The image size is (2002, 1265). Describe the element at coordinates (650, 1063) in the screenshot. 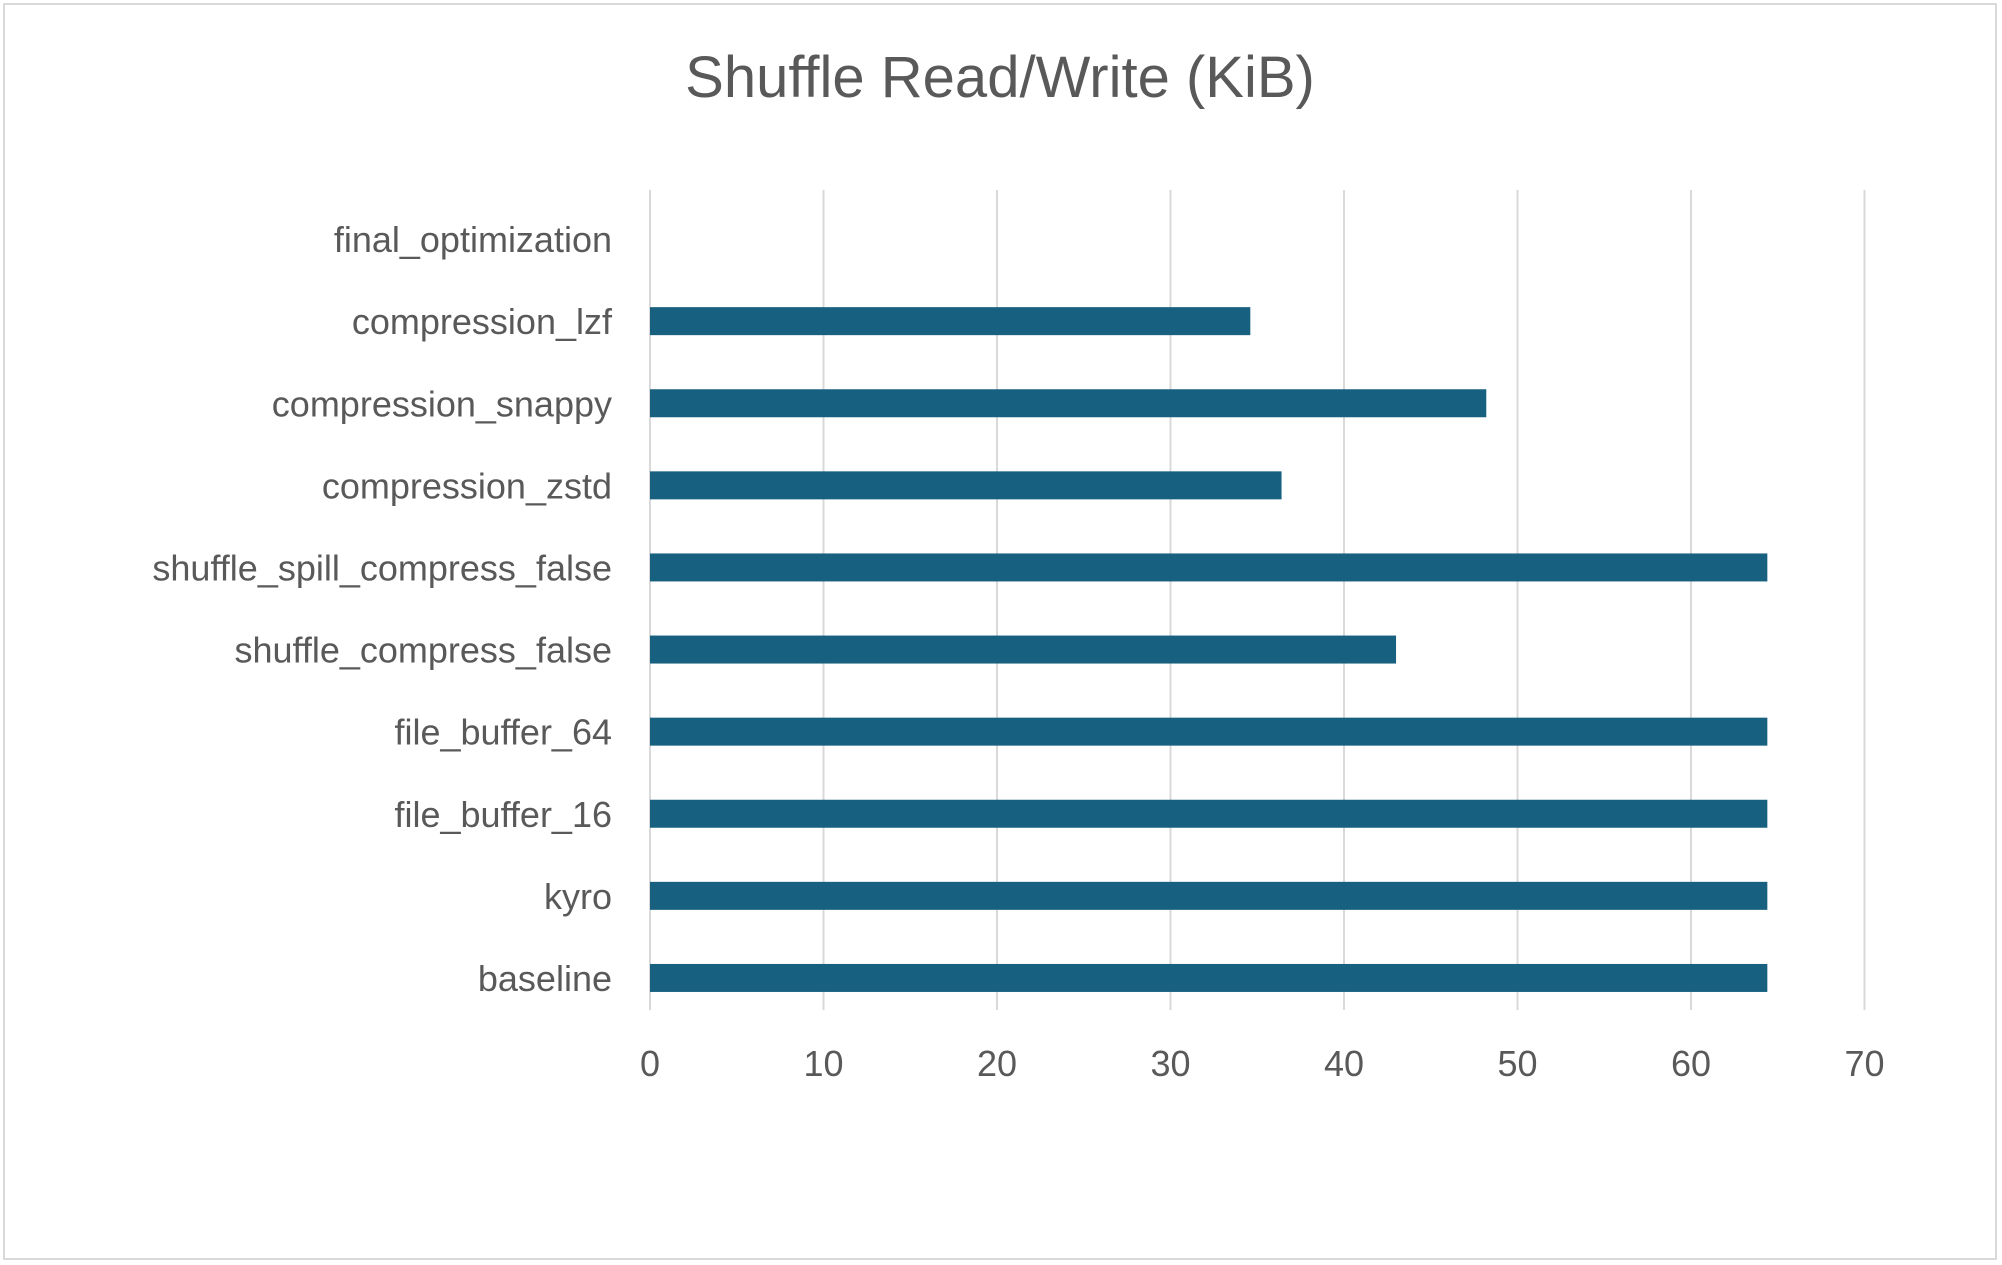

I see `x-tick-label-0: 0` at that location.